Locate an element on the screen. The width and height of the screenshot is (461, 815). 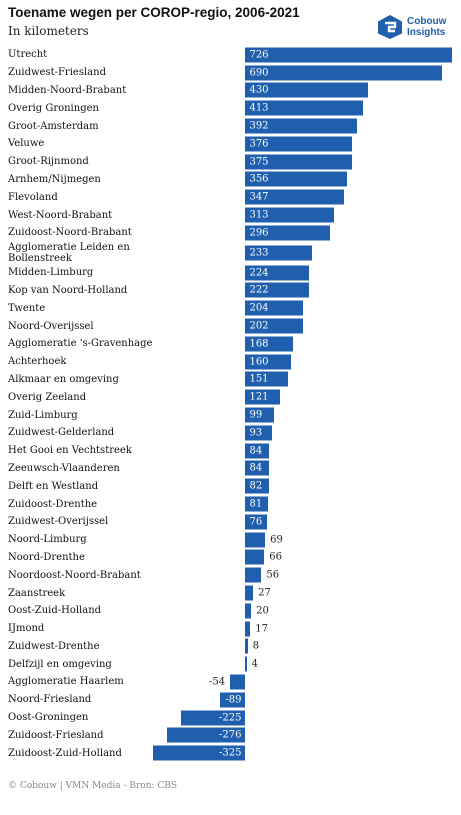
value-label: -54 is located at coordinates (217, 682).